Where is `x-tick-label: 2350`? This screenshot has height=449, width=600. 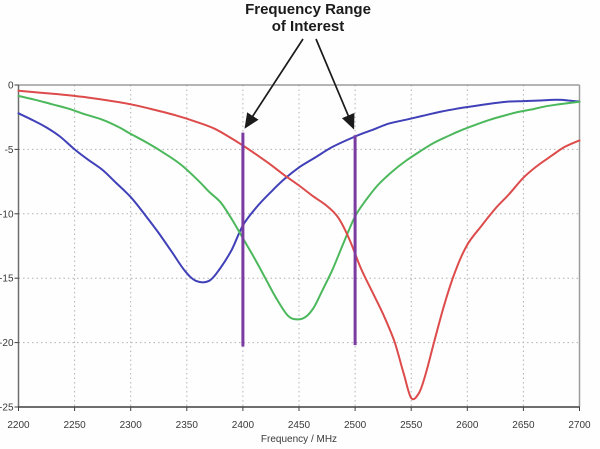 x-tick-label: 2350 is located at coordinates (187, 425).